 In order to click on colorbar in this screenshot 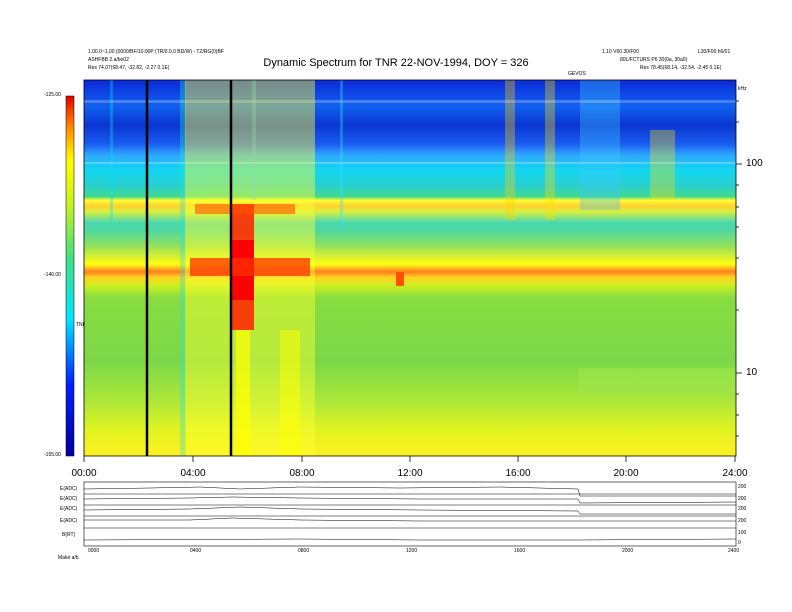, I will do `click(70, 276)`.